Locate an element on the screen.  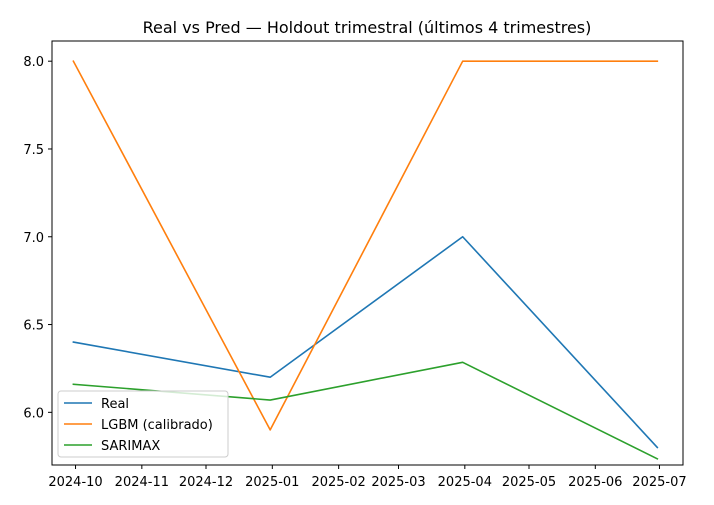
legend-label: SARIMAX is located at coordinates (130, 446).